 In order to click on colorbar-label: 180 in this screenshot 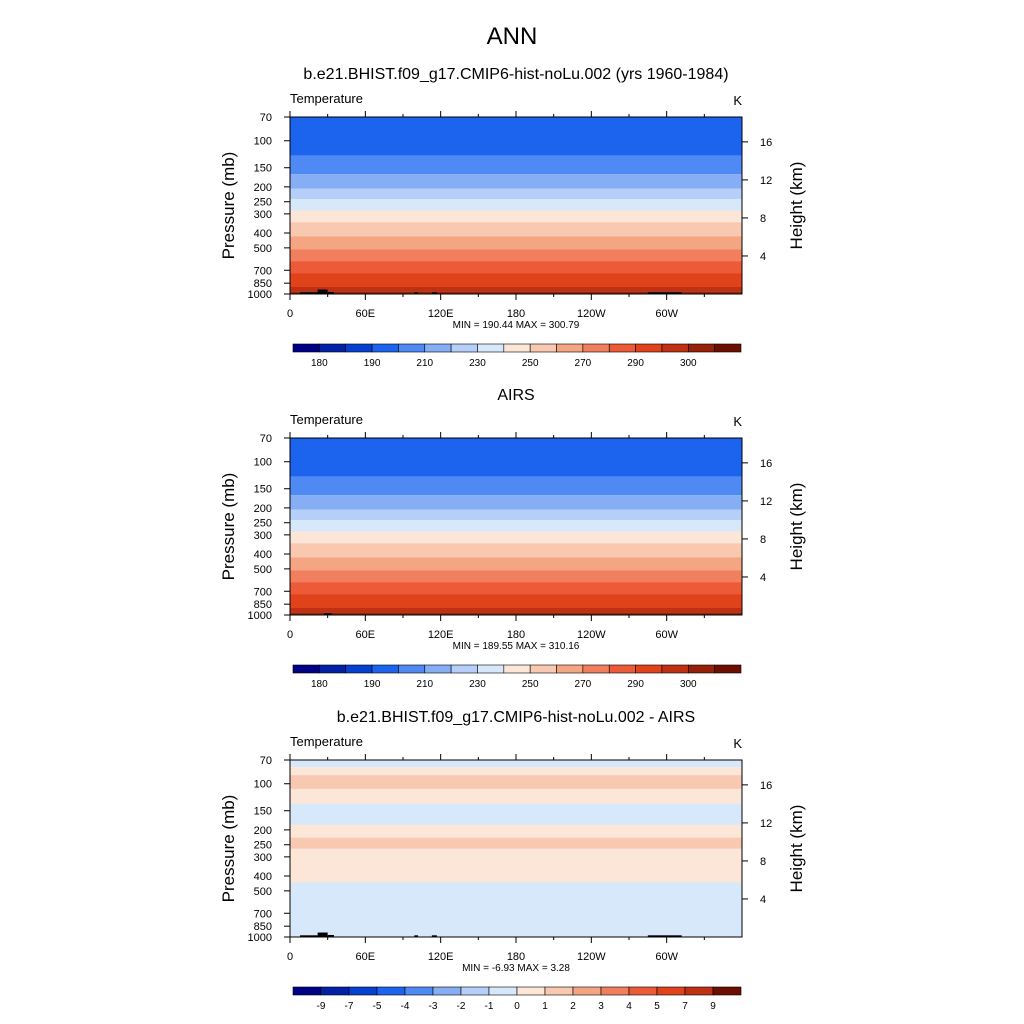, I will do `click(319, 684)`.